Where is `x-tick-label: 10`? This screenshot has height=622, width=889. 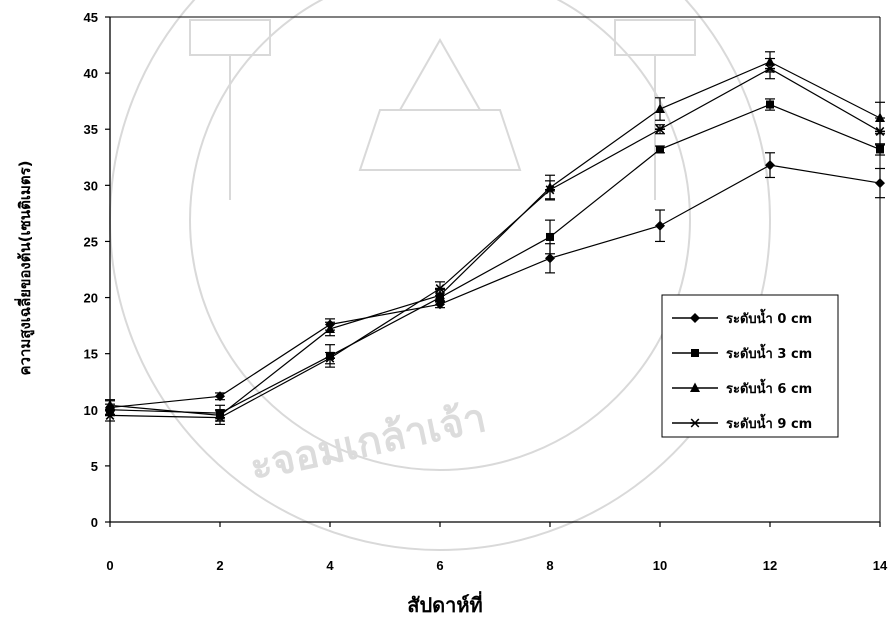 x-tick-label: 10 is located at coordinates (660, 565).